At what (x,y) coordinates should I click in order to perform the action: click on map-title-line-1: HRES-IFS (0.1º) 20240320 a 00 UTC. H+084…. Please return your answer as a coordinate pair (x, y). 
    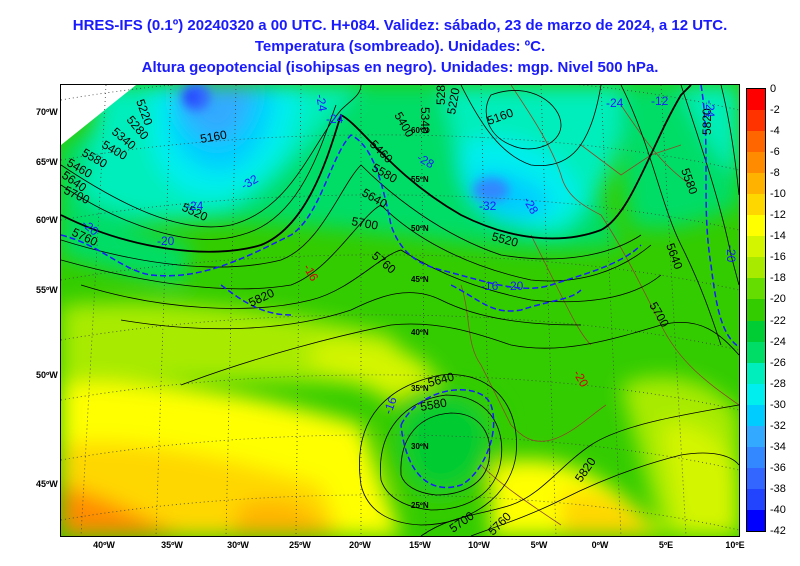
    Looking at the image, I should click on (400, 25).